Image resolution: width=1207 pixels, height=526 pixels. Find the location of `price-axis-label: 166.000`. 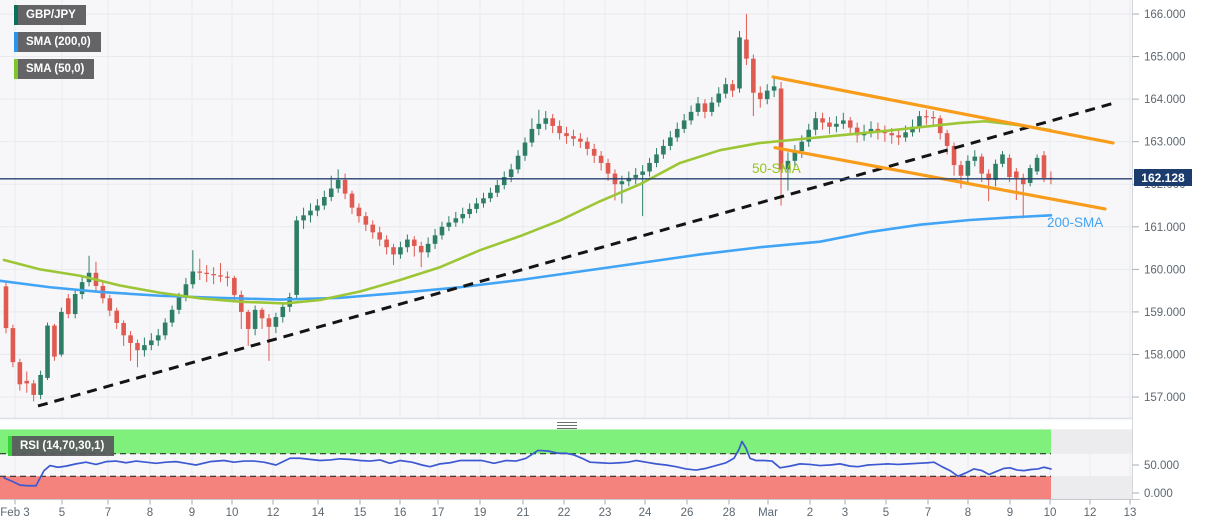

price-axis-label: 166.000 is located at coordinates (1165, 15).